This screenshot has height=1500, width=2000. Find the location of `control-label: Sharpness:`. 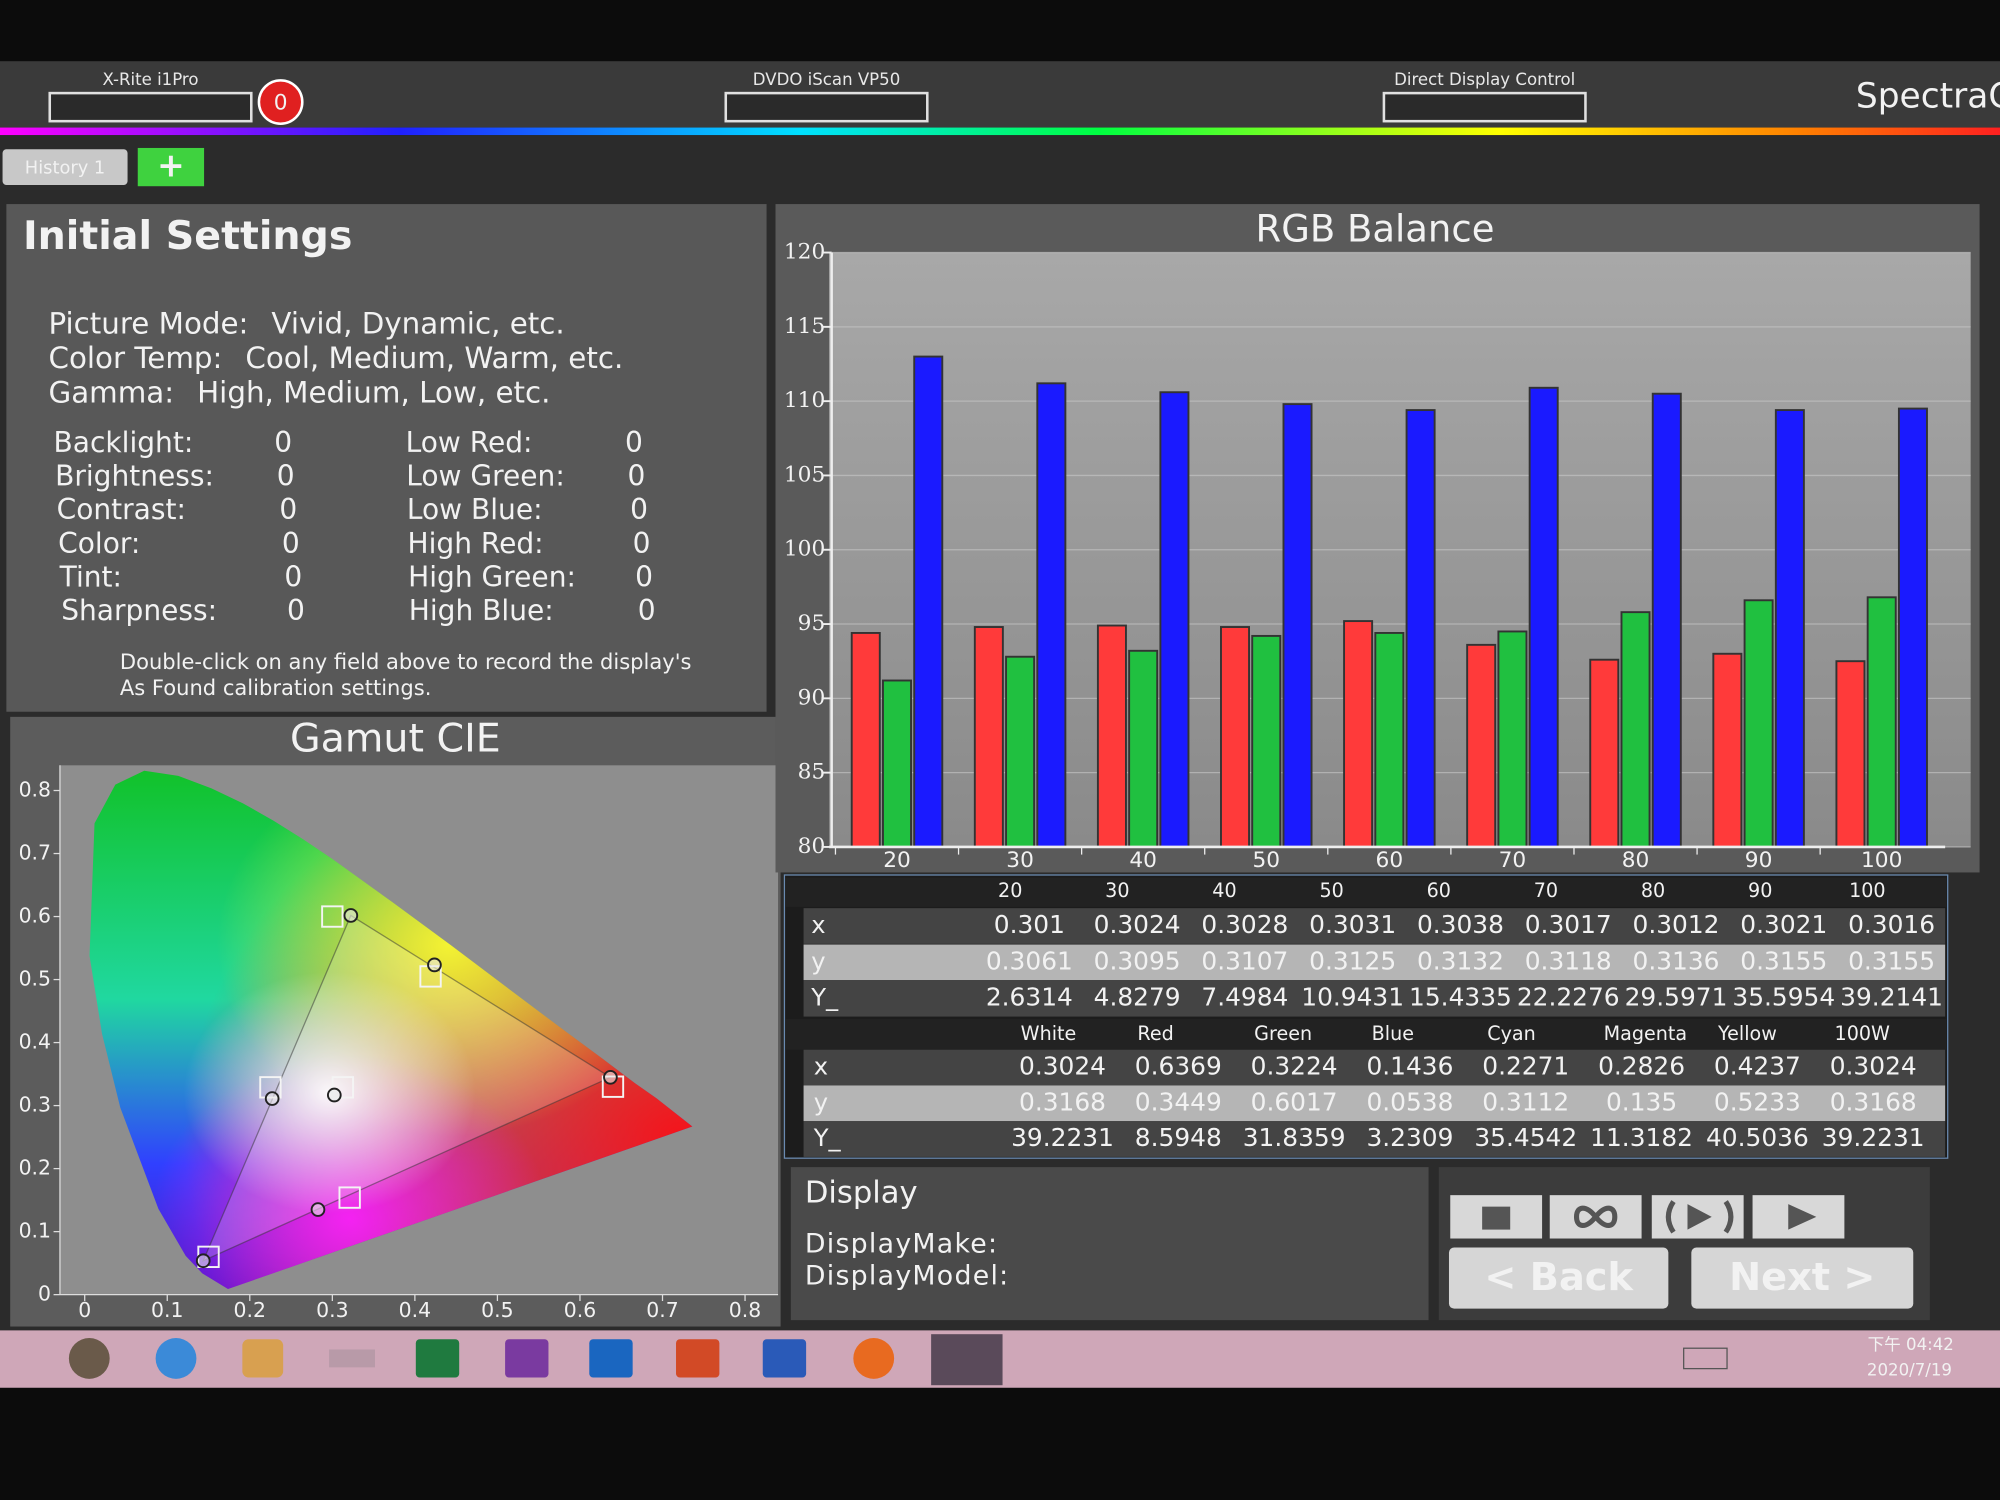

control-label: Sharpness: is located at coordinates (139, 610).